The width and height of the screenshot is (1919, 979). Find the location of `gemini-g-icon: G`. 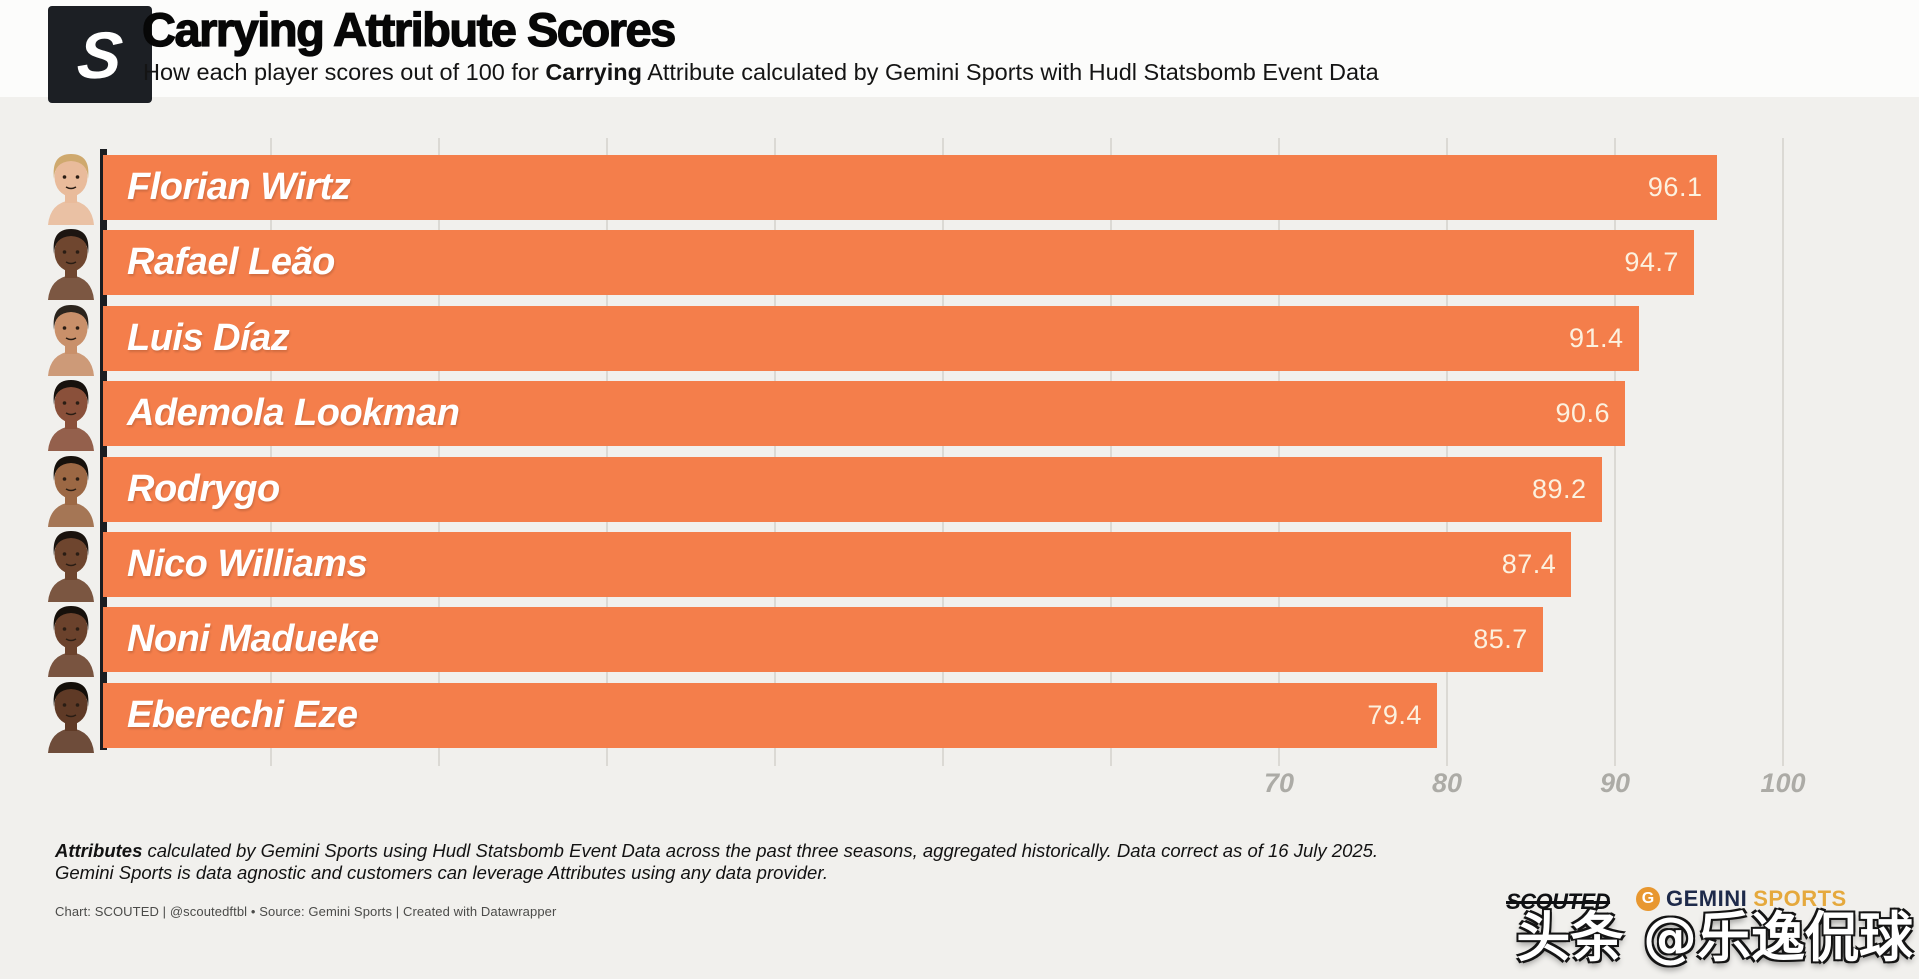

gemini-g-icon: G is located at coordinates (1648, 899).